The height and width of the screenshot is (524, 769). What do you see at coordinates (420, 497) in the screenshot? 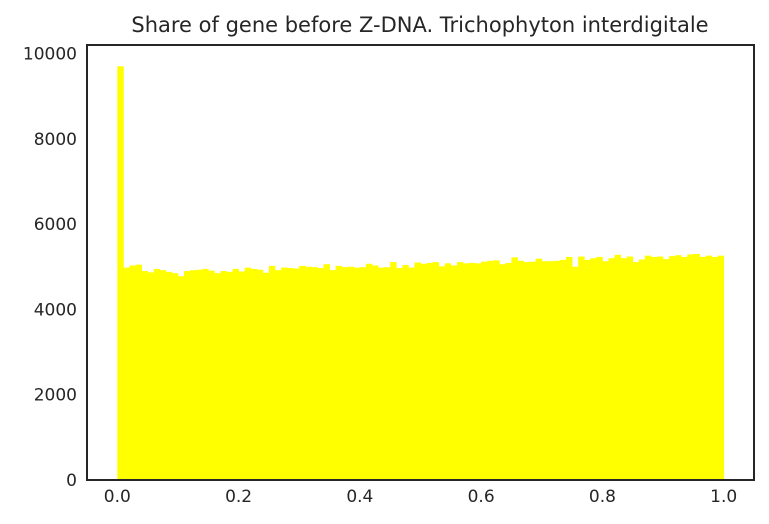
I see `x-tick-labels: 0.0 0.2 0.4 0.6 0.8 1.0` at bounding box center [420, 497].